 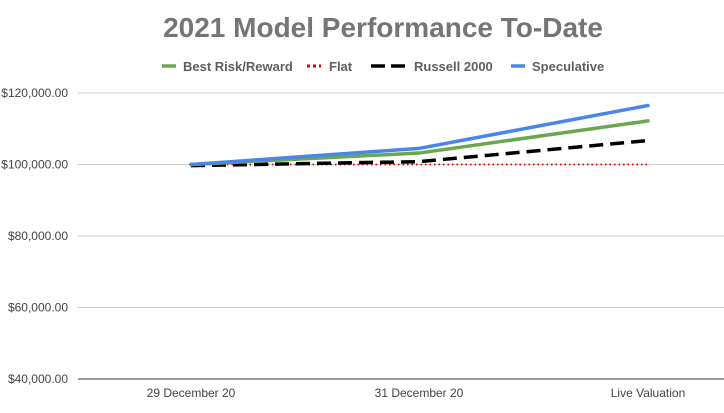 What do you see at coordinates (453, 66) in the screenshot?
I see `legend-label-russell-2000: Russell 2000` at bounding box center [453, 66].